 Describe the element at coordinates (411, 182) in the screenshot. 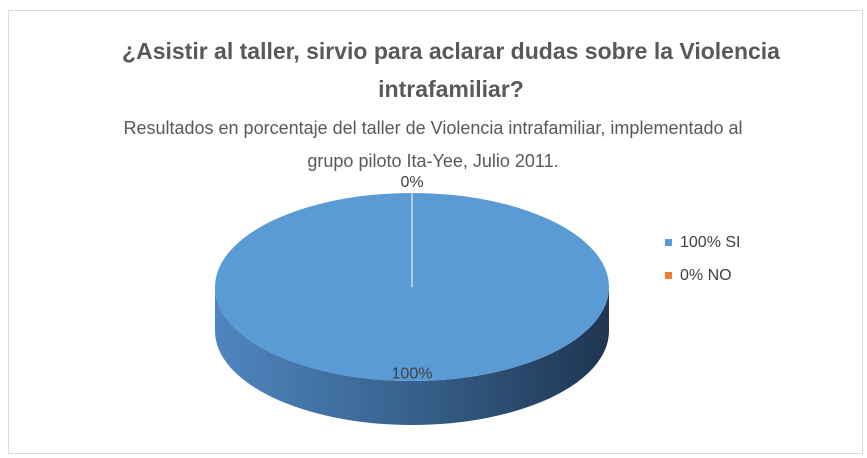

I see `data-label: 0%` at that location.